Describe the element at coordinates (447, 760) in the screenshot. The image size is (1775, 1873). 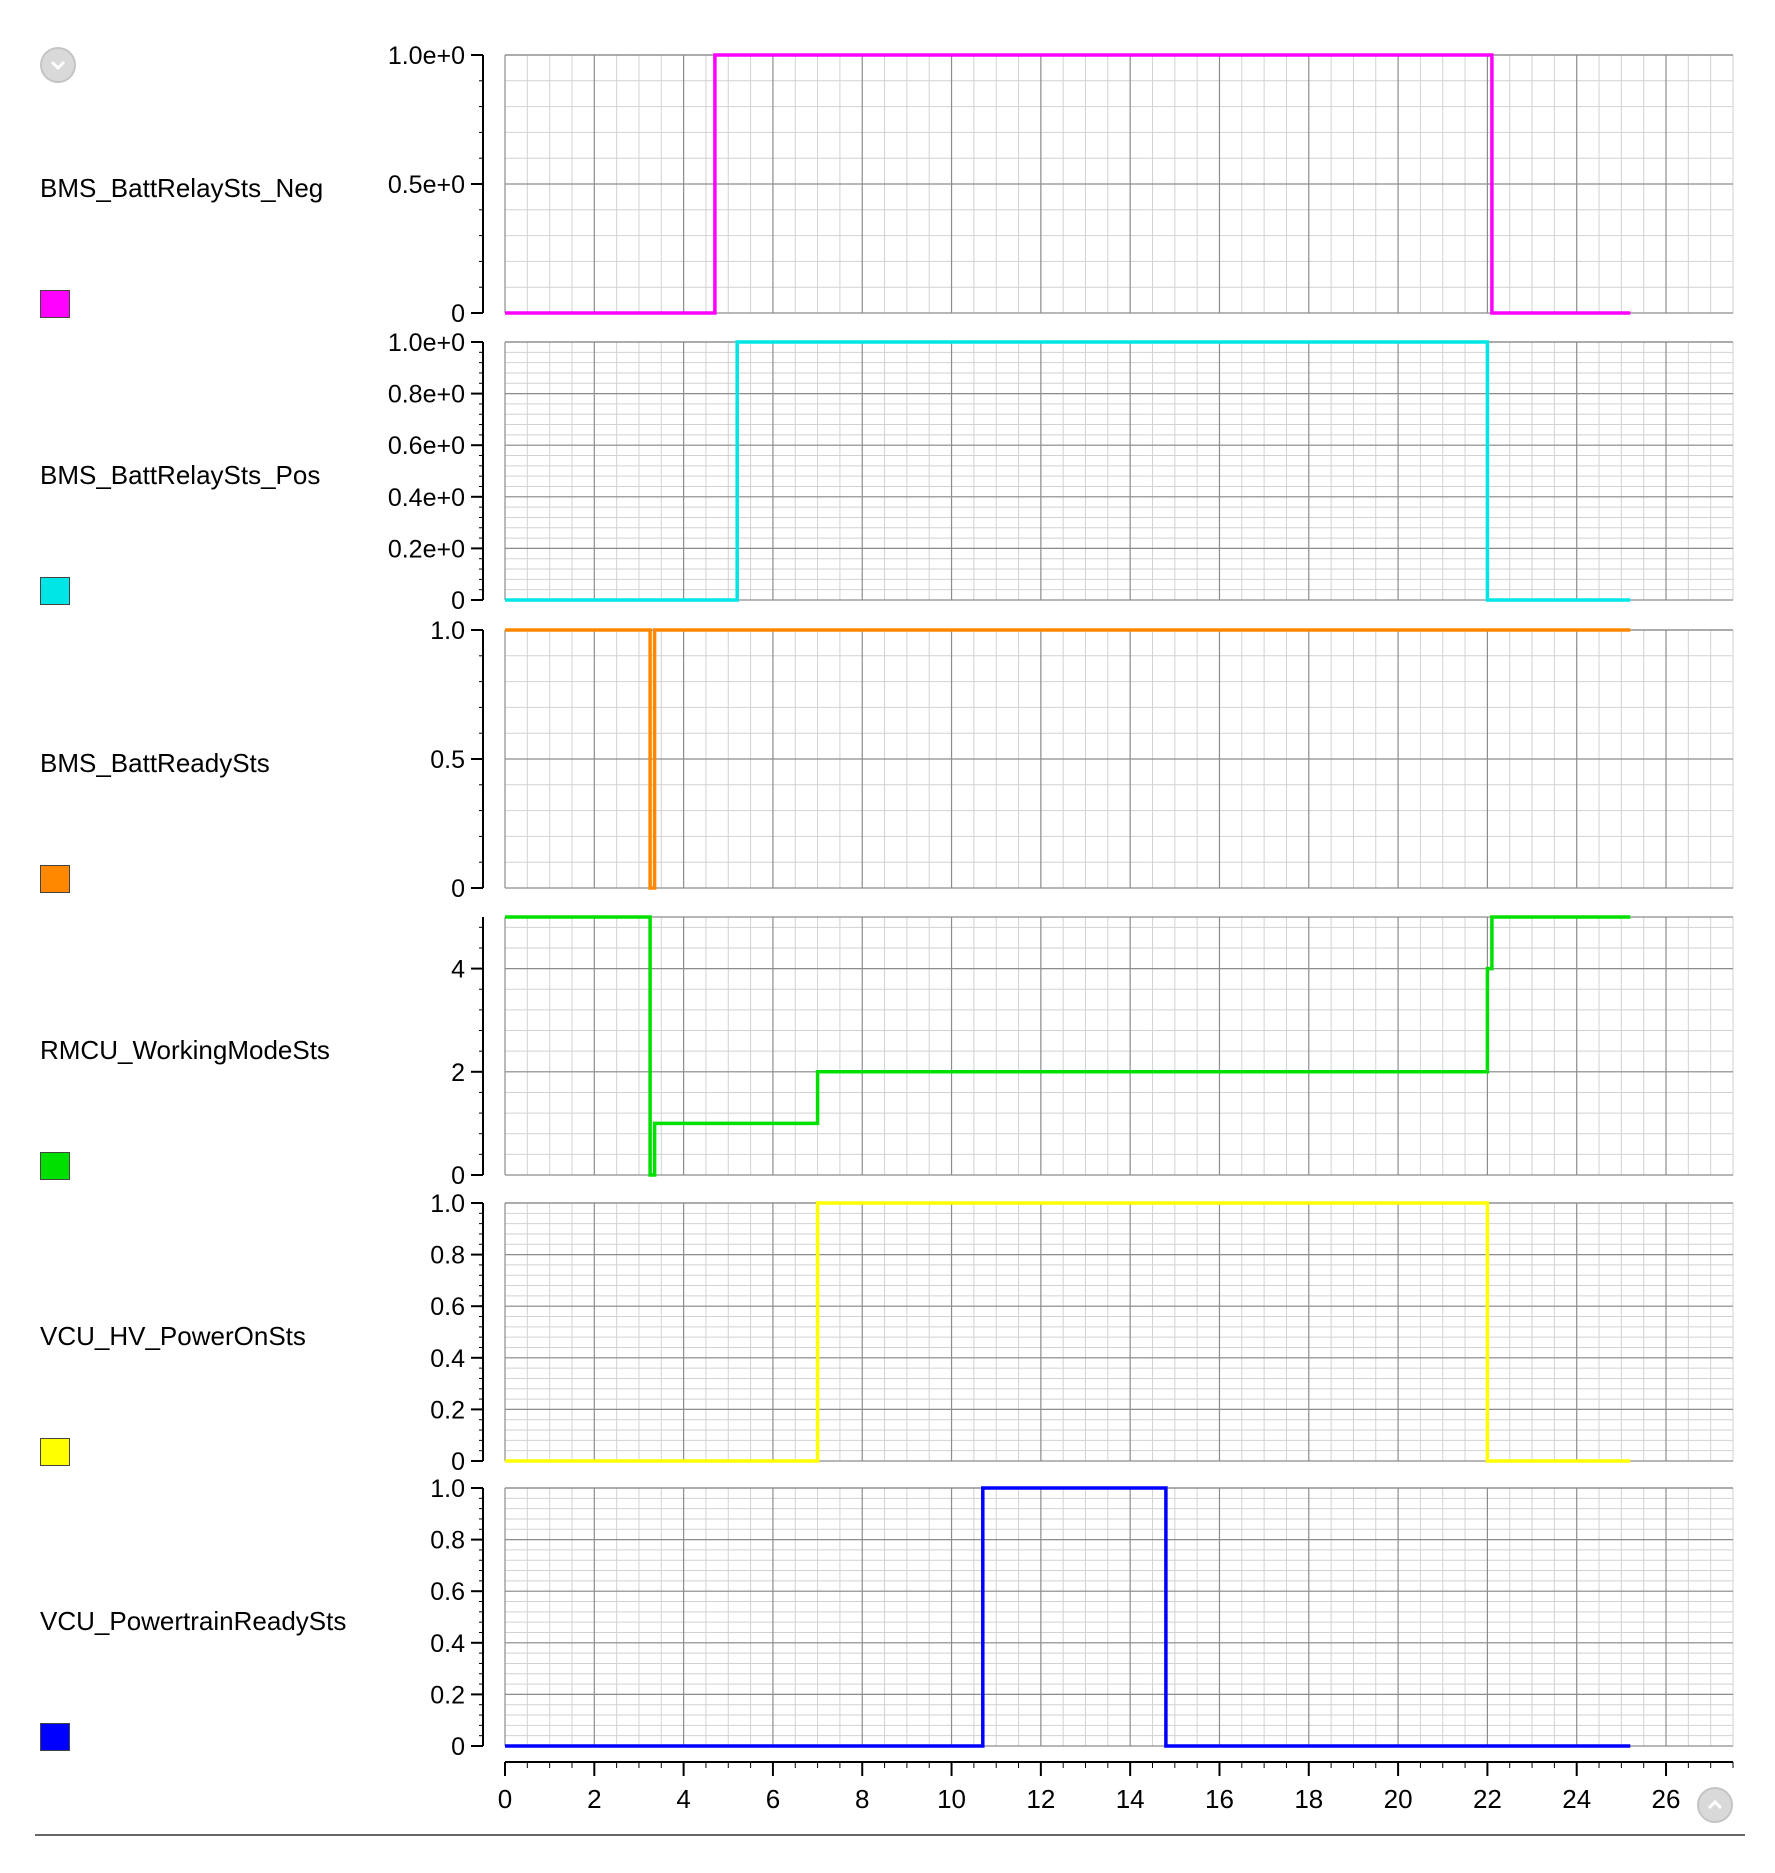
I see `y-tick-label: 0.5` at that location.